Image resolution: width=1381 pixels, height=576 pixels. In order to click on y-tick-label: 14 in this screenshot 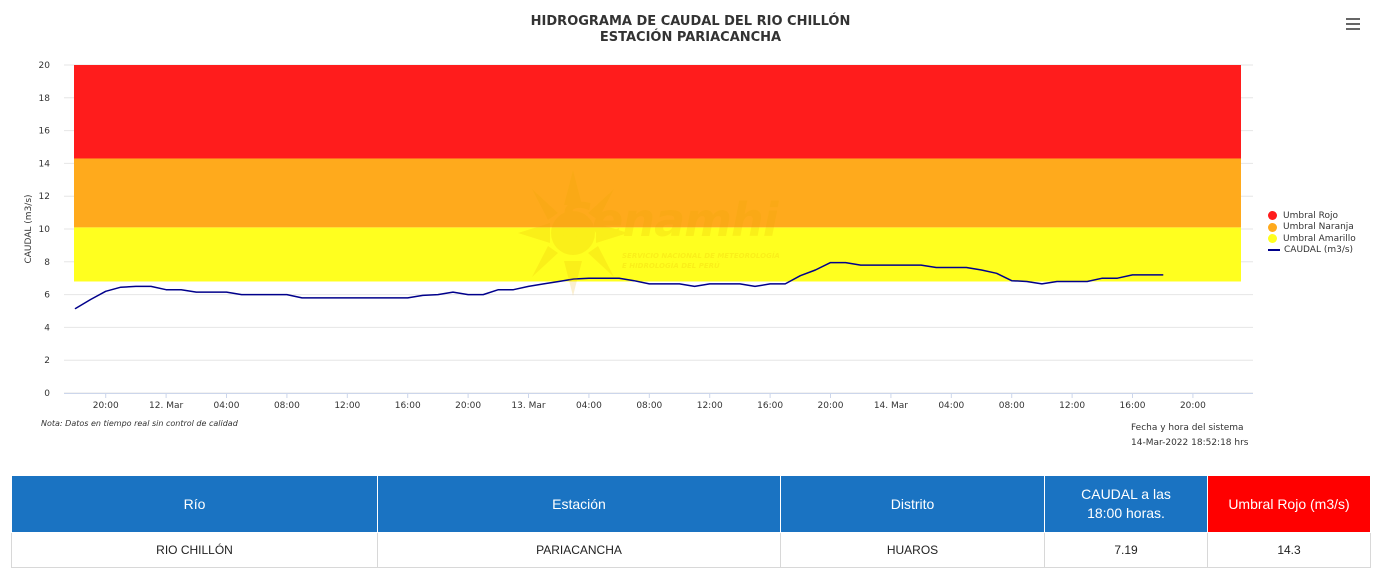, I will do `click(45, 164)`.